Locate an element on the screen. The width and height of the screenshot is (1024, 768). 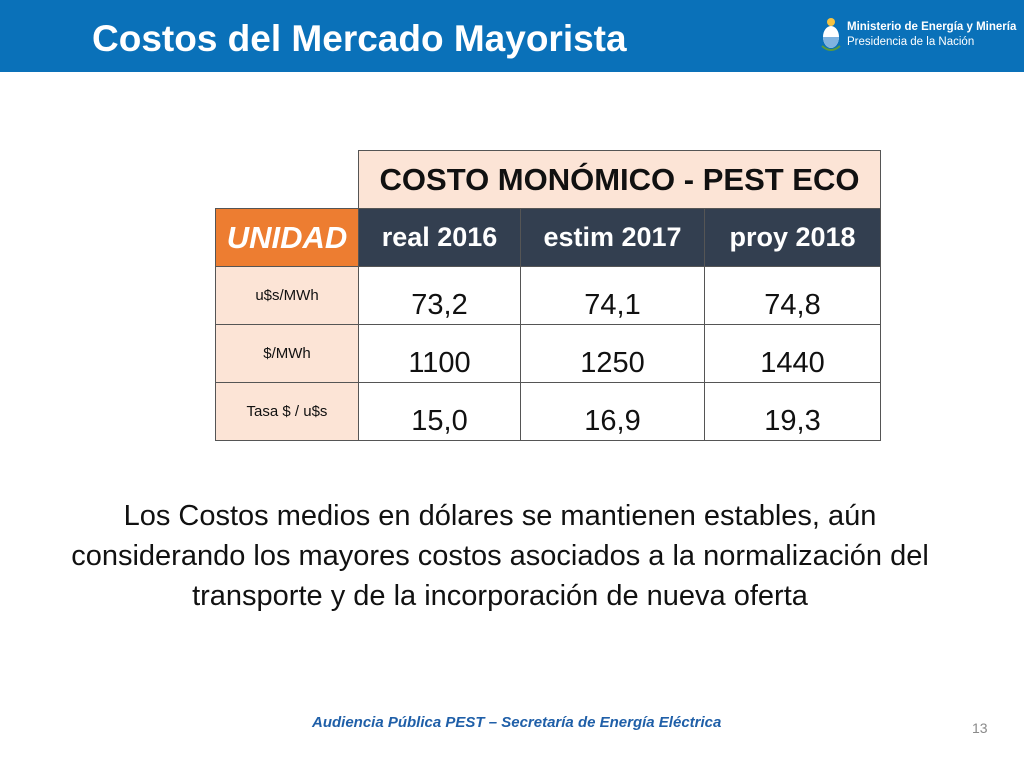
ministry-name: Ministerio de Energía y Minería is located at coordinates (932, 27).